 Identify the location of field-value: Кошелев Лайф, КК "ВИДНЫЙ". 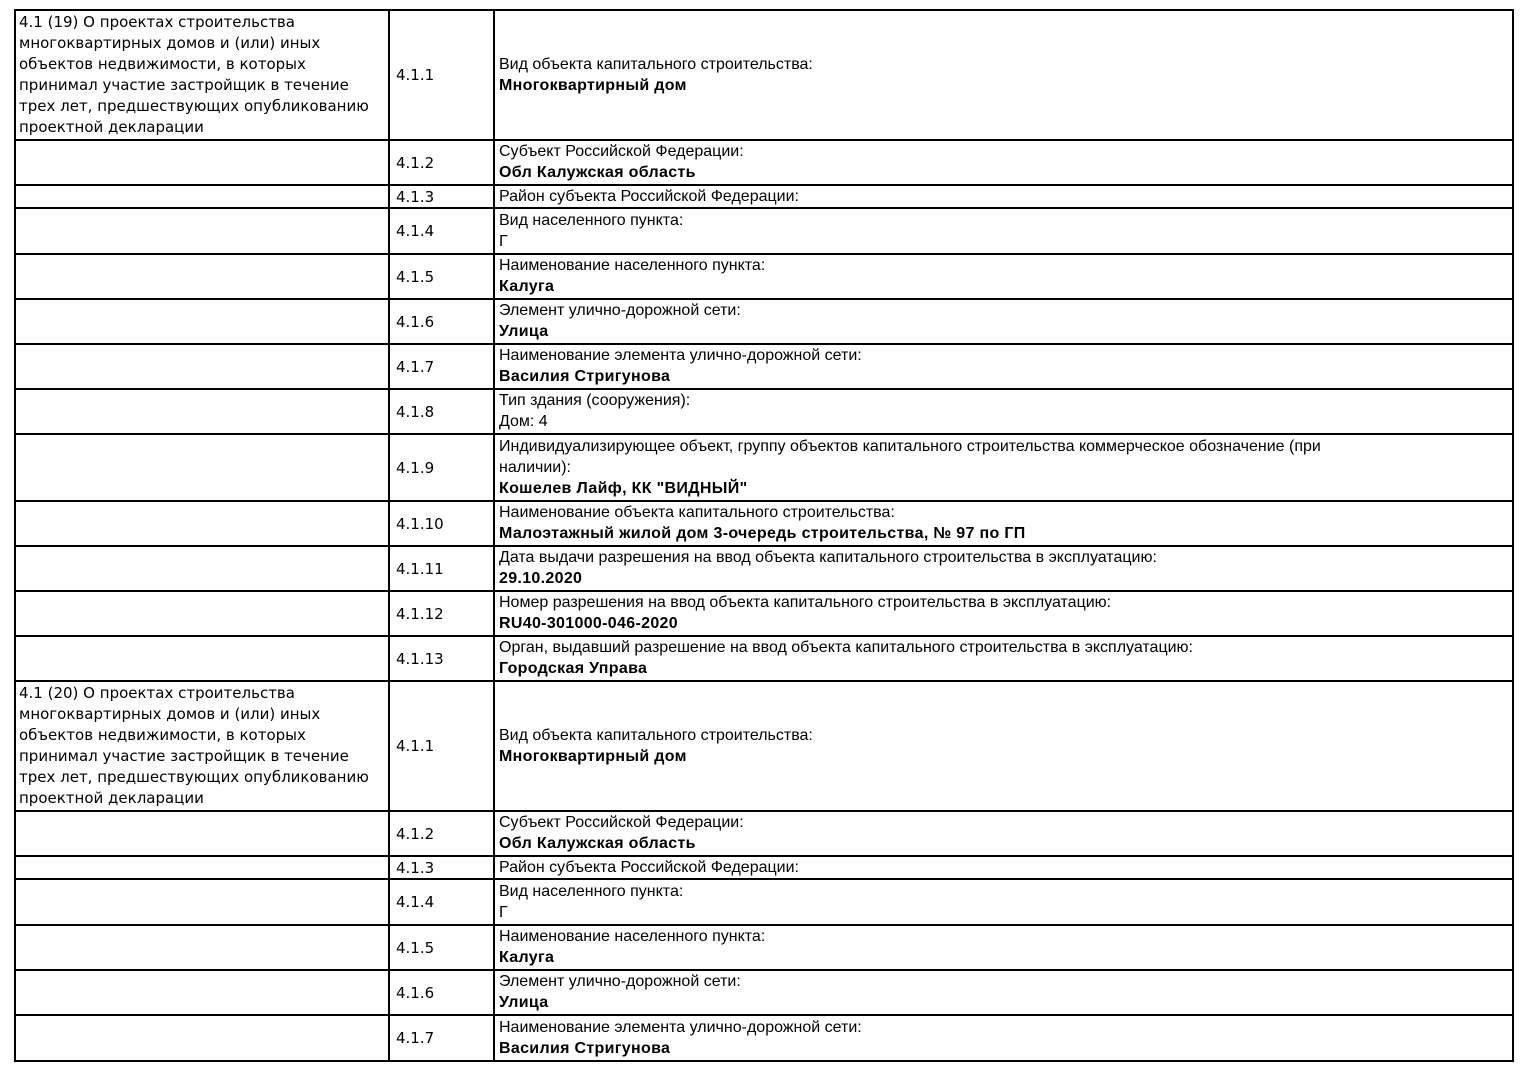
(623, 488).